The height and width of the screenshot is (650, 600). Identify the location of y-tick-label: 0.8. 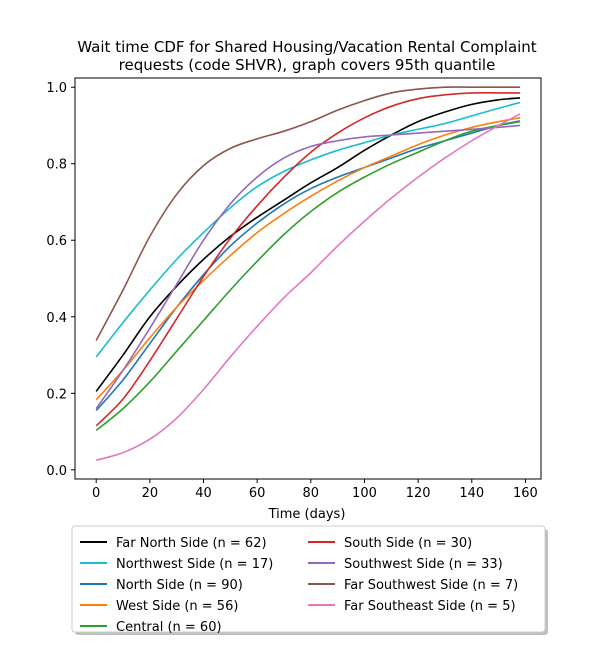
(56, 165).